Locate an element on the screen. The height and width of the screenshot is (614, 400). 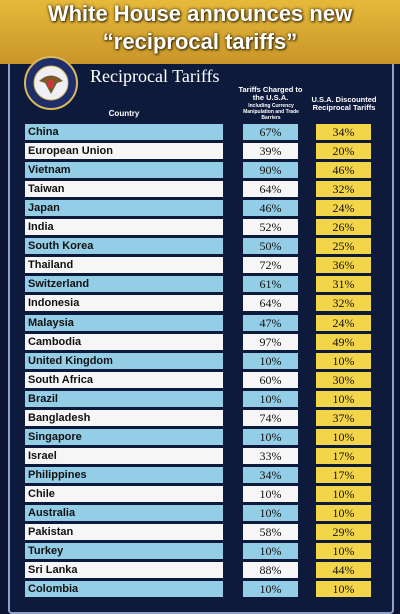
reciprocal-tariff-cell: 36% is located at coordinates (343, 265).